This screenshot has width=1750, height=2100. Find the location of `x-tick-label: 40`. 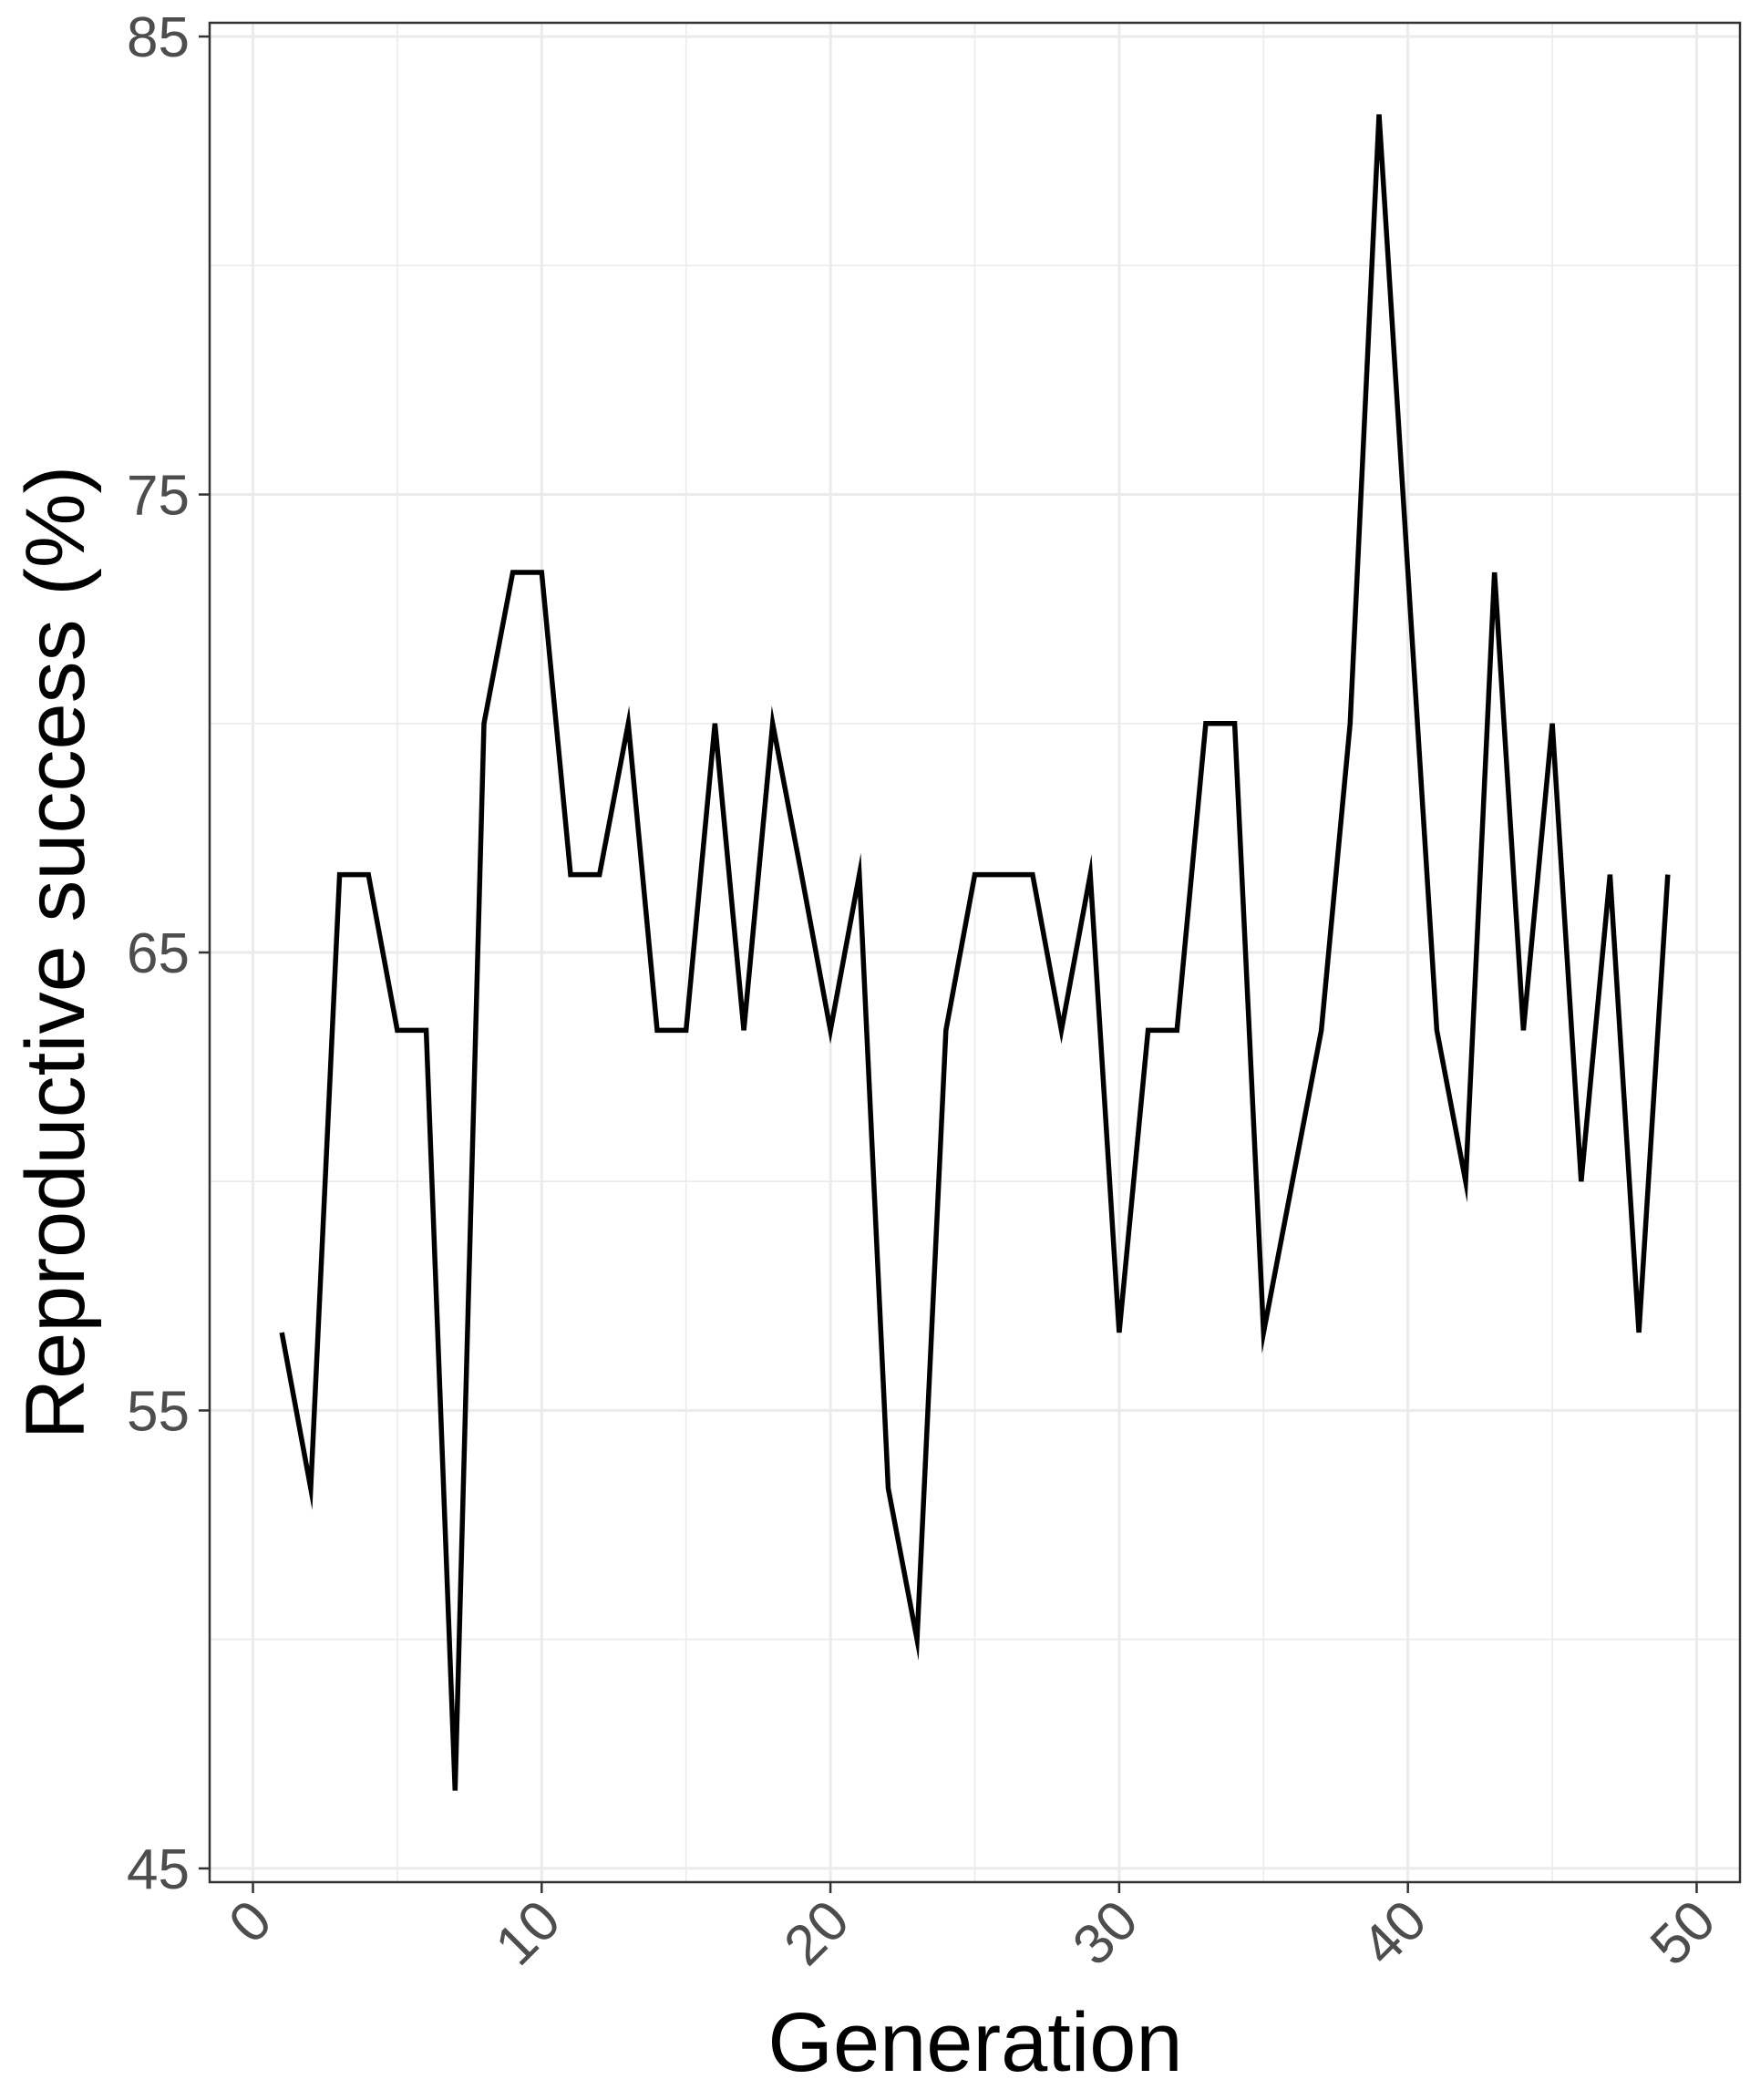

x-tick-label: 40 is located at coordinates (1394, 1933).